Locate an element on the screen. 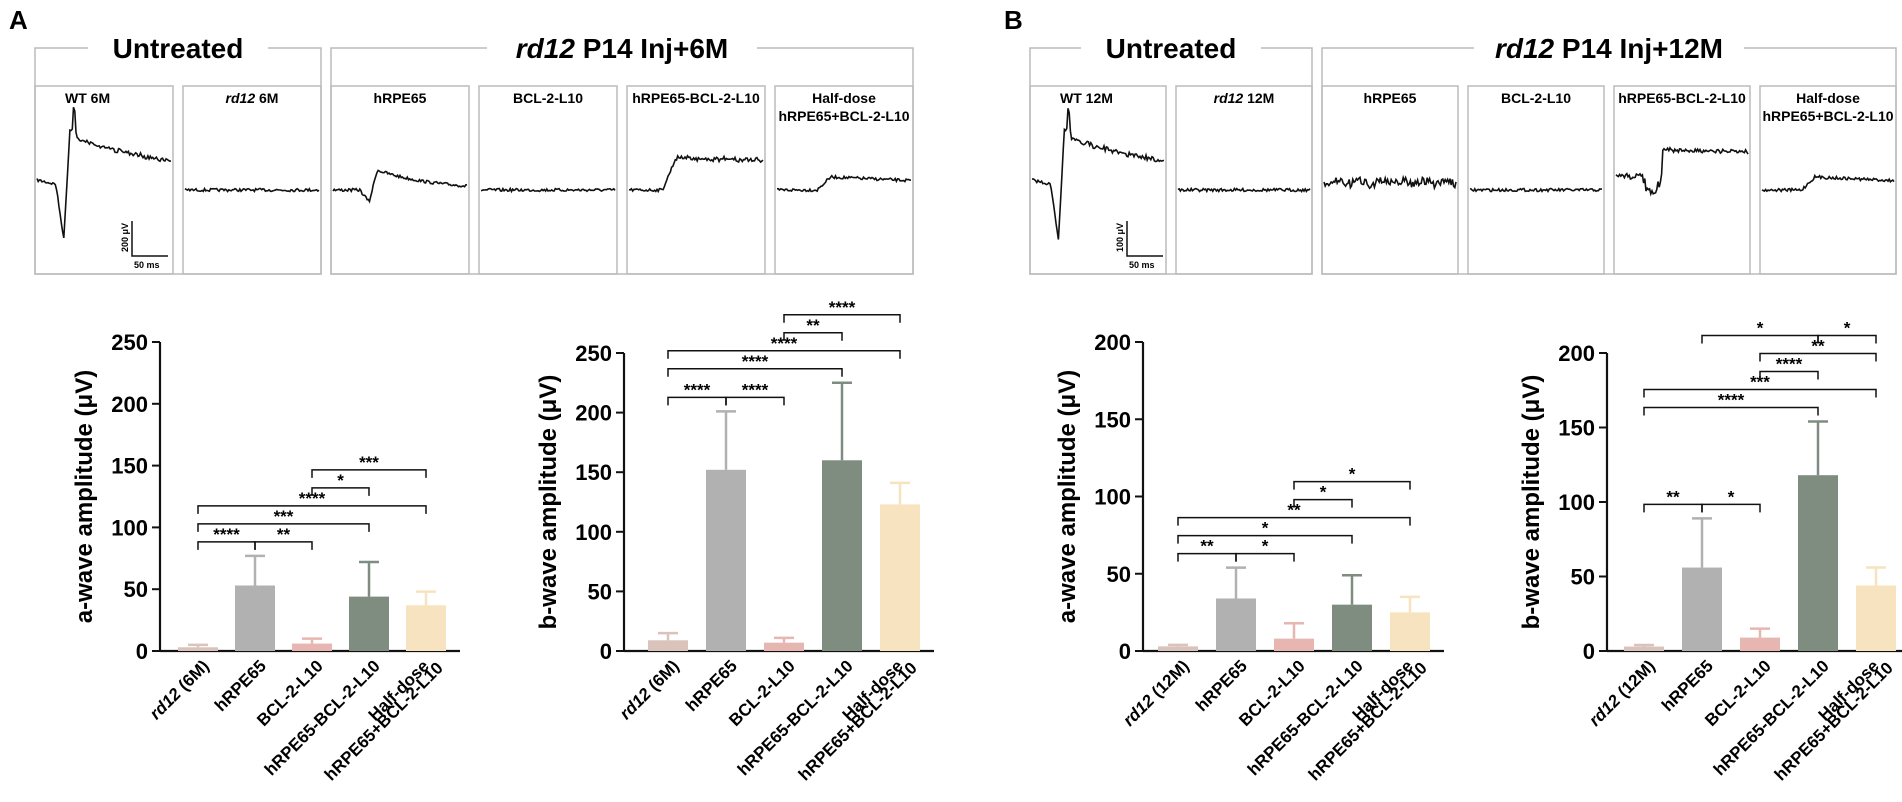  trace-label: rd12 6M is located at coordinates (252, 98).